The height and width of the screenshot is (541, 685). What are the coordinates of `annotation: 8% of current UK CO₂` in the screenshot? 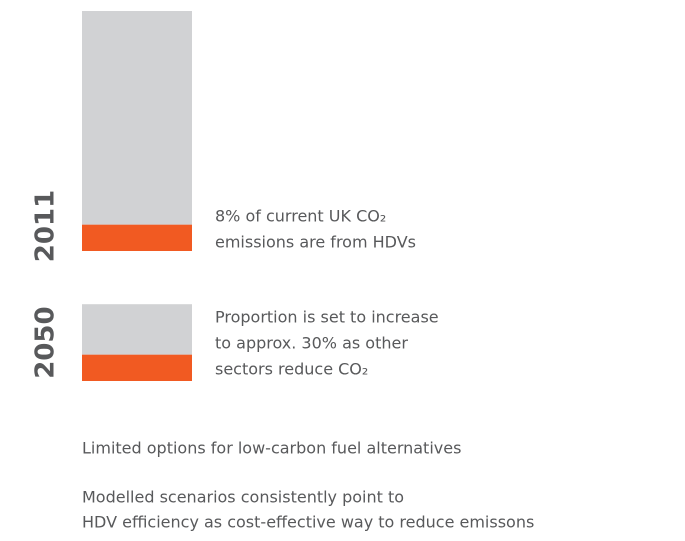 It's located at (300, 216).